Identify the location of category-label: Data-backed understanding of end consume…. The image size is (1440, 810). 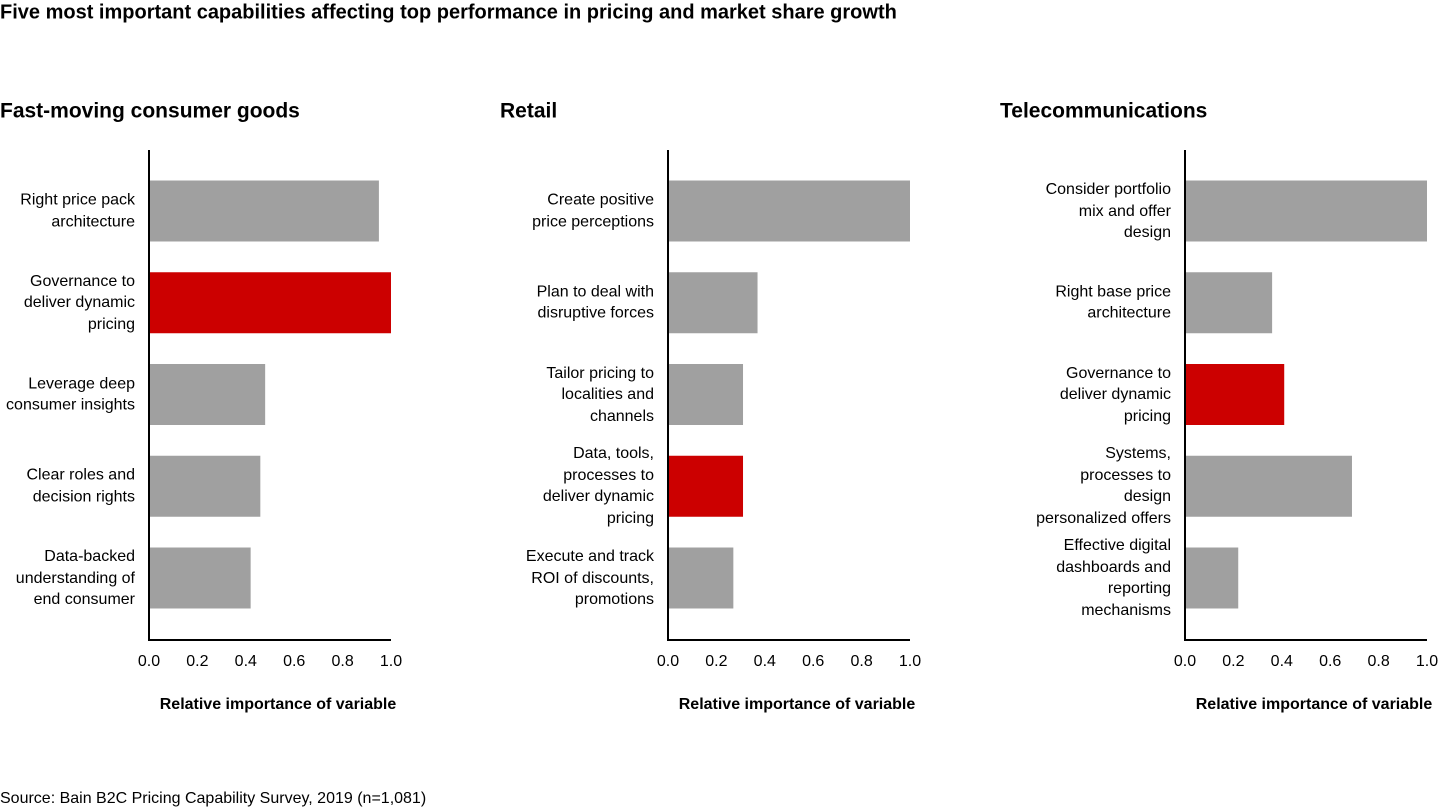
(75, 577).